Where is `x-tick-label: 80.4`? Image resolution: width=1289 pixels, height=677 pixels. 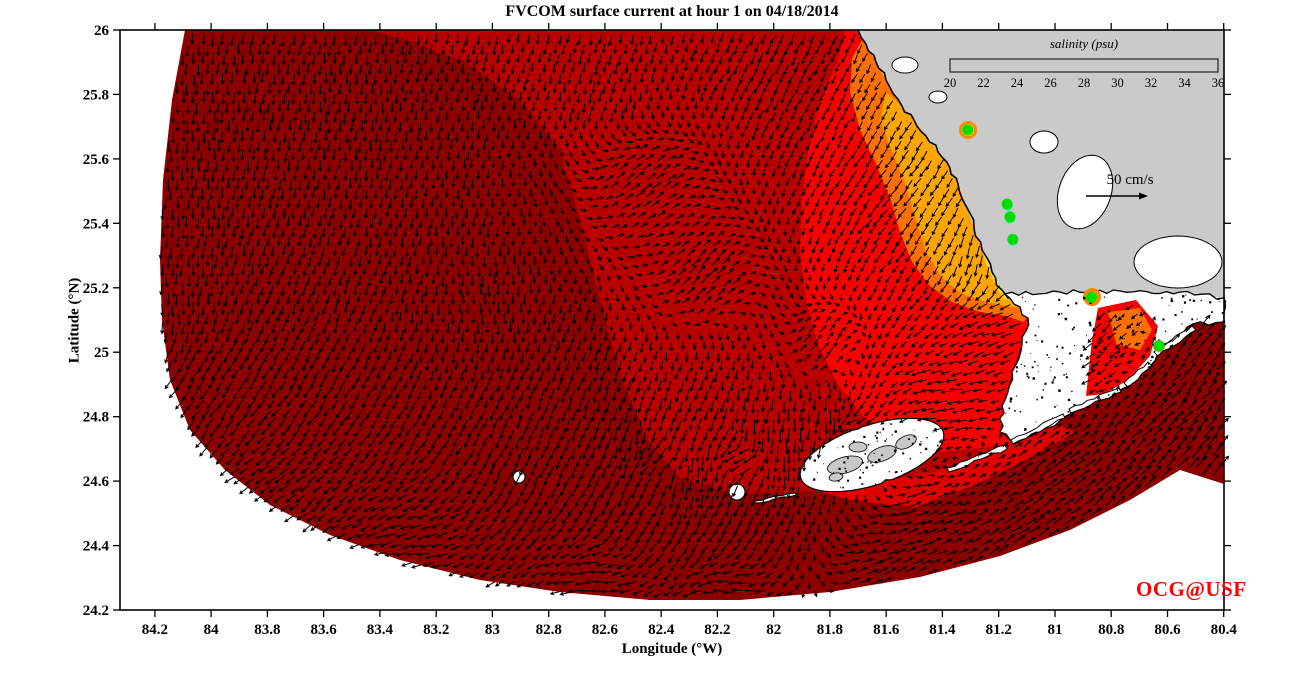 x-tick-label: 80.4 is located at coordinates (1224, 630).